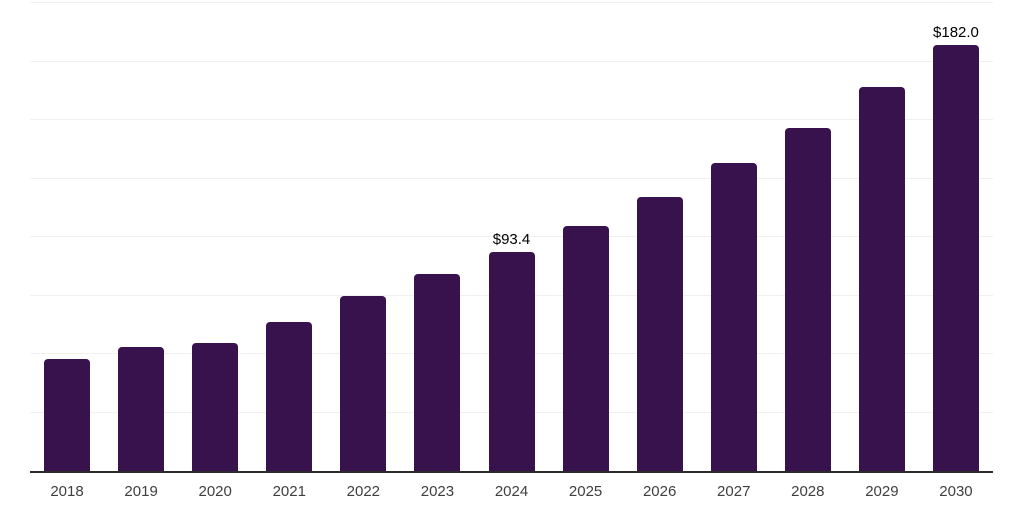 This screenshot has width=1024, height=512. What do you see at coordinates (363, 491) in the screenshot?
I see `x-tick-label-2022: 2022` at bounding box center [363, 491].